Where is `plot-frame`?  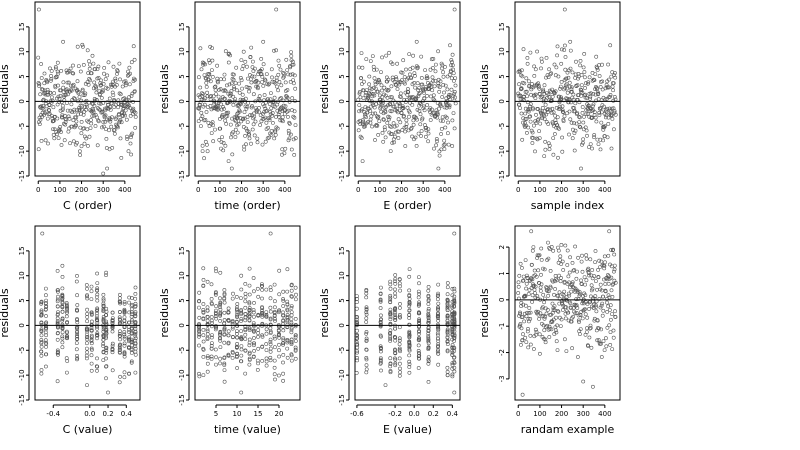
plot-frame is located at coordinates (567, 313).